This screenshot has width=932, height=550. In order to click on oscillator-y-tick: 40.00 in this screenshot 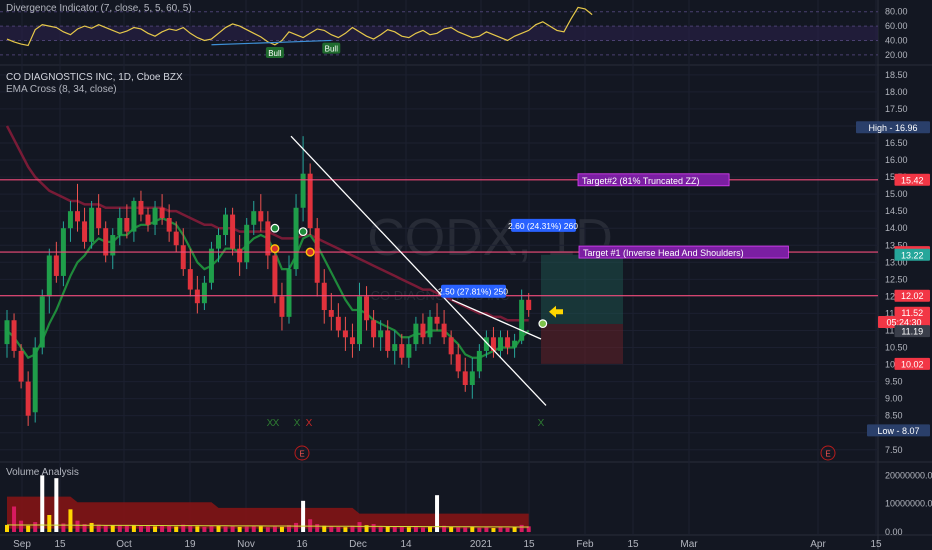, I will do `click(896, 40)`.